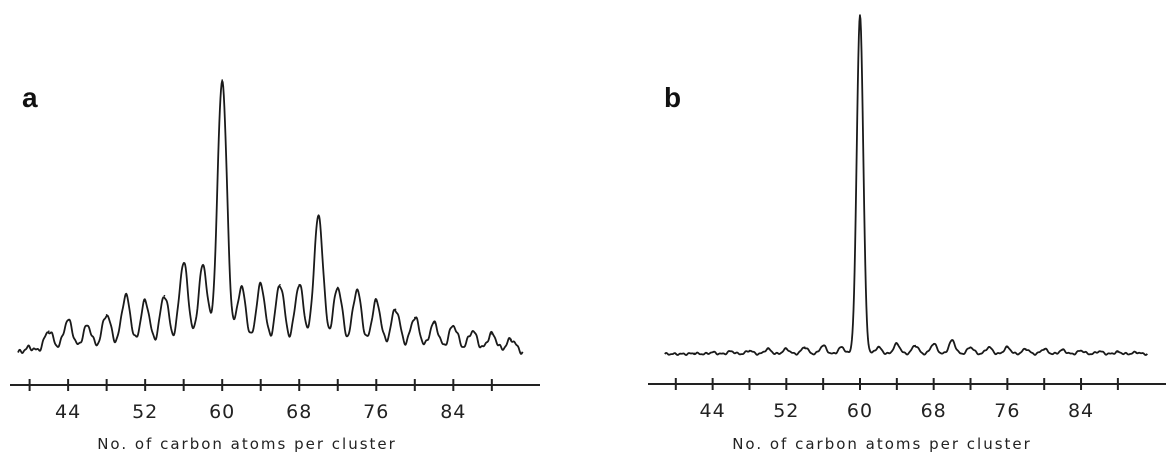 This screenshot has width=1172, height=464. Describe the element at coordinates (934, 411) in the screenshot. I see `panel-b-x-tick-label: 68` at that location.